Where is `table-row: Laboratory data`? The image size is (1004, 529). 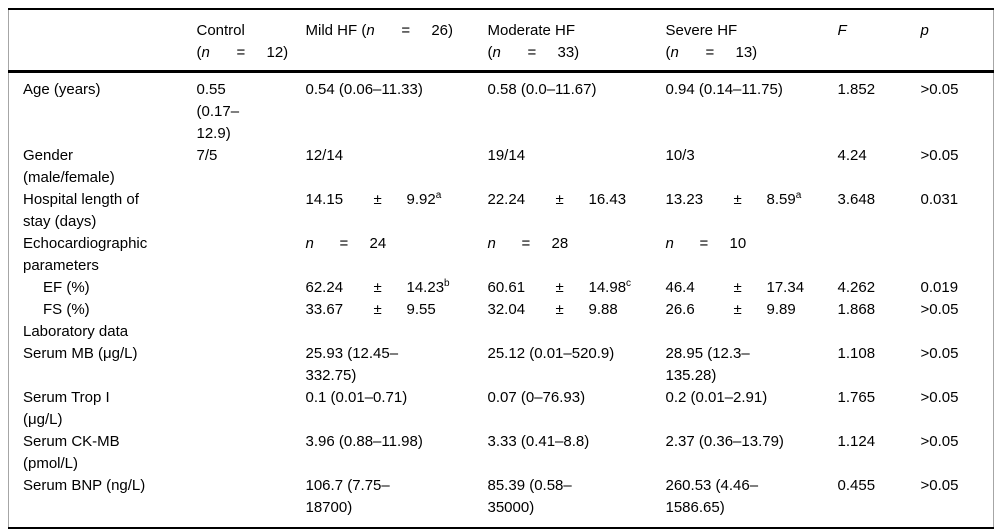
table-row: Laboratory data is located at coordinates (501, 332).